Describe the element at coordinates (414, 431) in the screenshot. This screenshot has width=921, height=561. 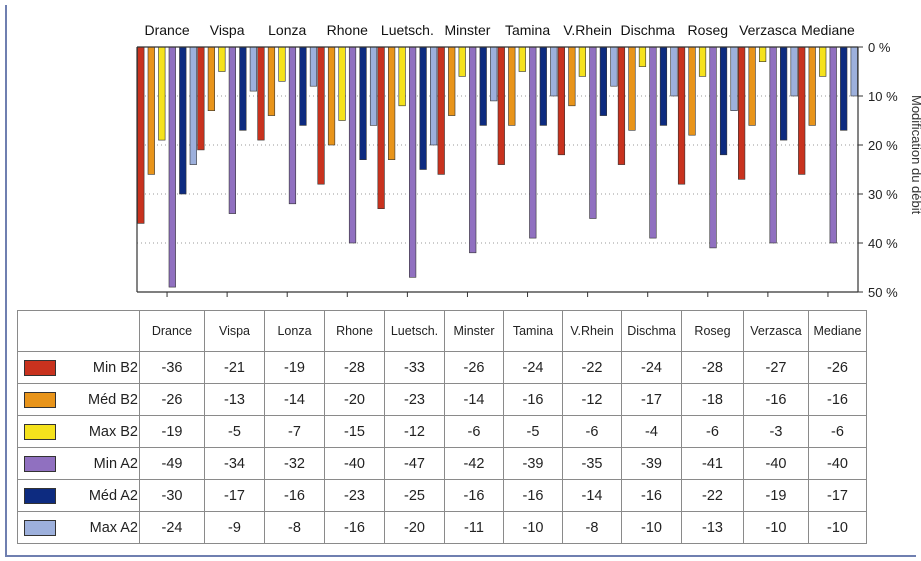
I see `table-cell: -12` at that location.